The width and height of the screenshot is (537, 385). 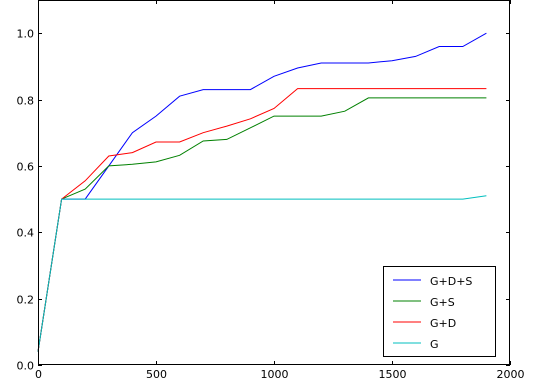 What do you see at coordinates (26, 34) in the screenshot?
I see `y-tick-label: 1.0` at bounding box center [26, 34].